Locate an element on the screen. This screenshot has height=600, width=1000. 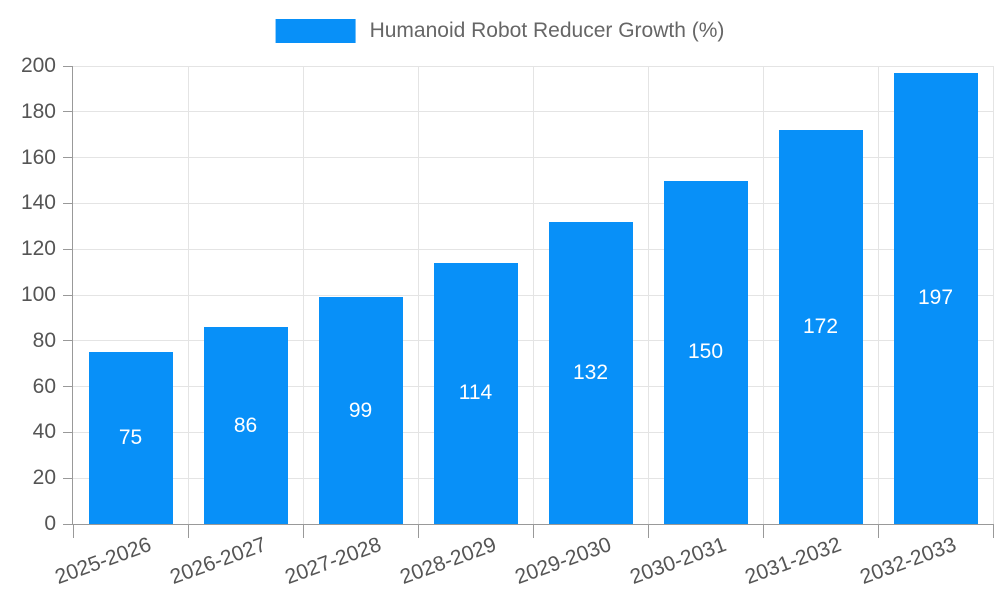
bar-value-label: 150 is located at coordinates (705, 352).